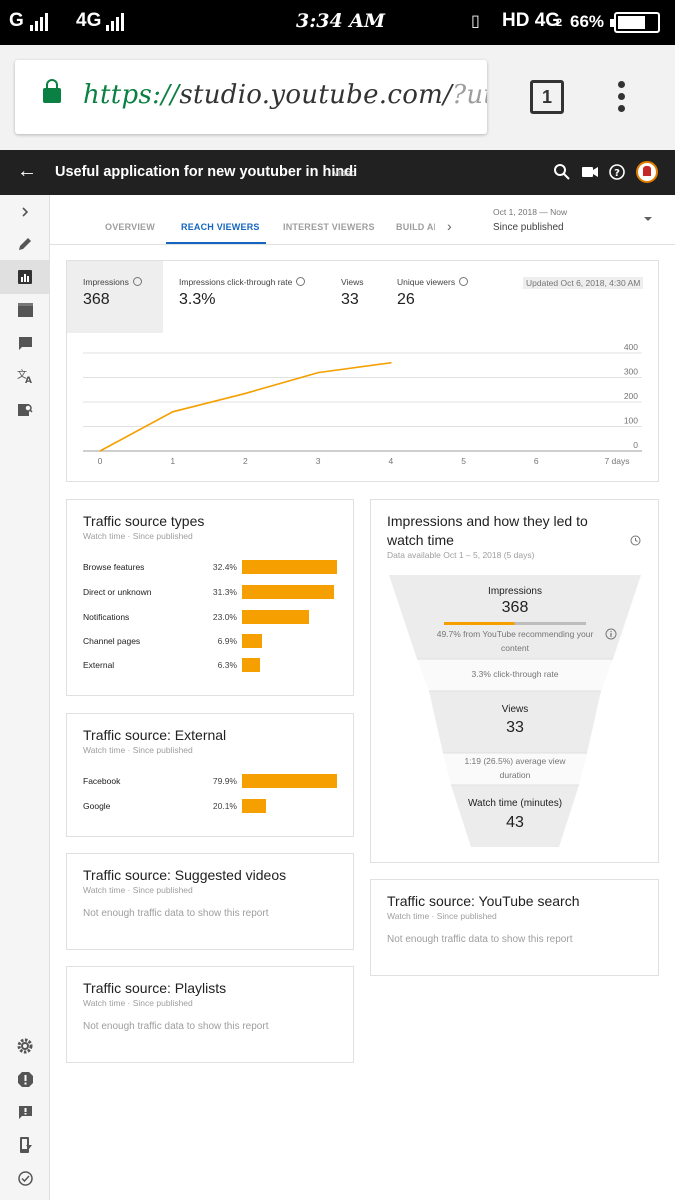 The width and height of the screenshot is (675, 1200). Describe the element at coordinates (352, 282) in the screenshot. I see `metric-label: Views` at that location.